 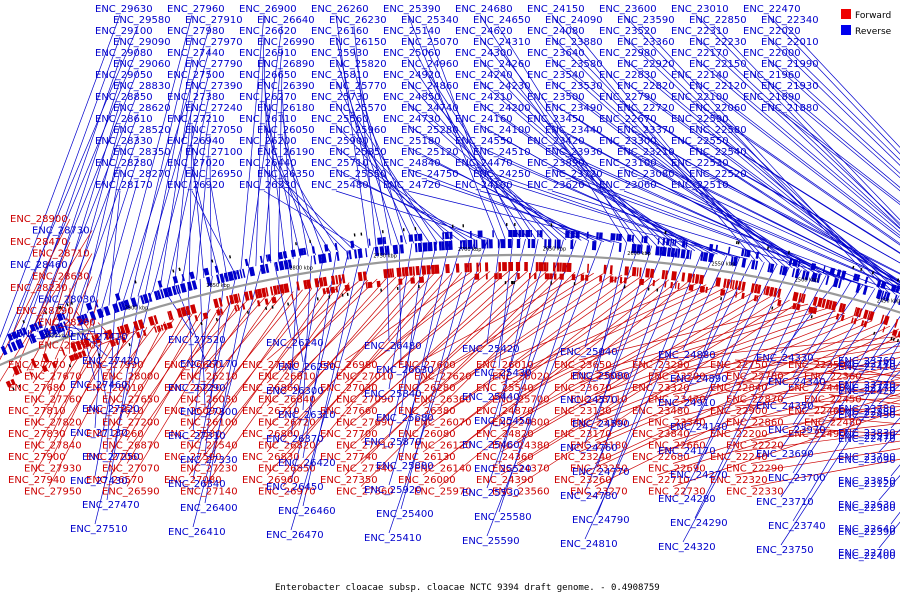 I want to click on reverse-gene-label: ENC_25880, so click(x=405, y=466).